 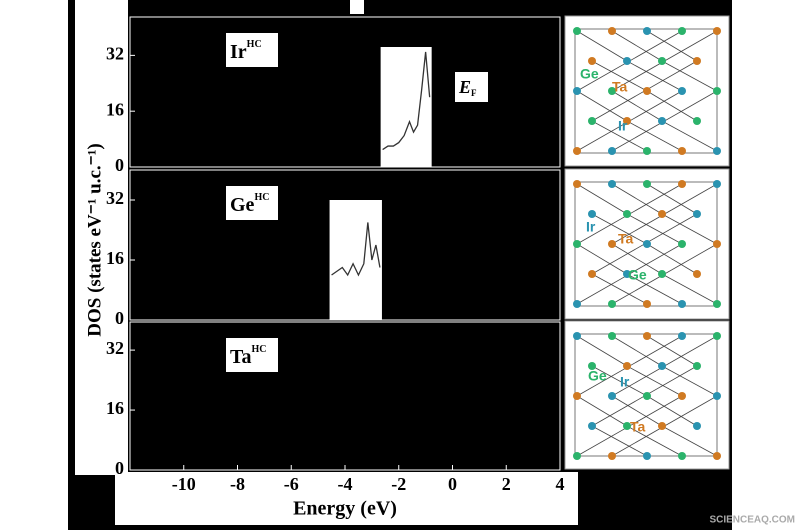 I want to click on x-label-area, so click(x=346, y=498).